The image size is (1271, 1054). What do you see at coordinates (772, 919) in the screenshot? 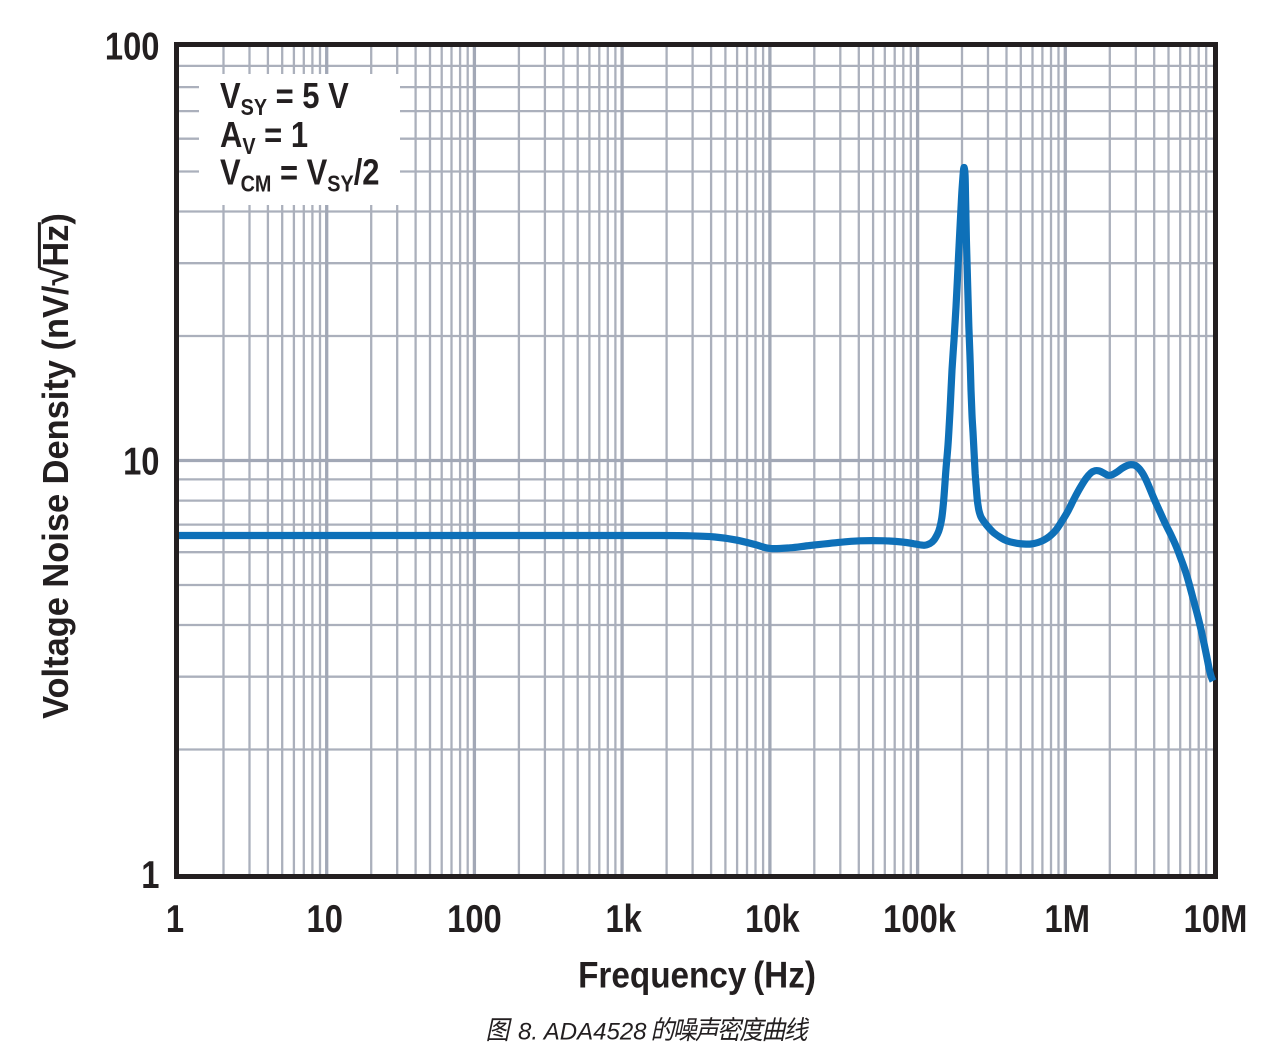
I see `svg-text: 10k` at bounding box center [772, 919].